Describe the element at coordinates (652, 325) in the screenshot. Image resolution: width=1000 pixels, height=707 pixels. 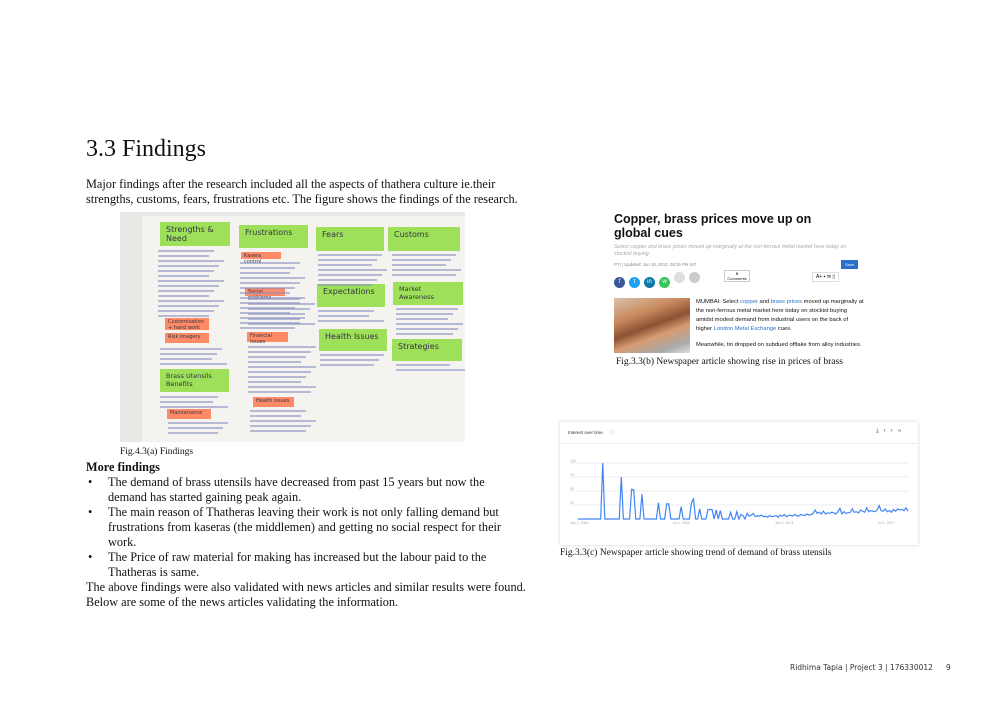
I see `copper-pipes-image` at that location.